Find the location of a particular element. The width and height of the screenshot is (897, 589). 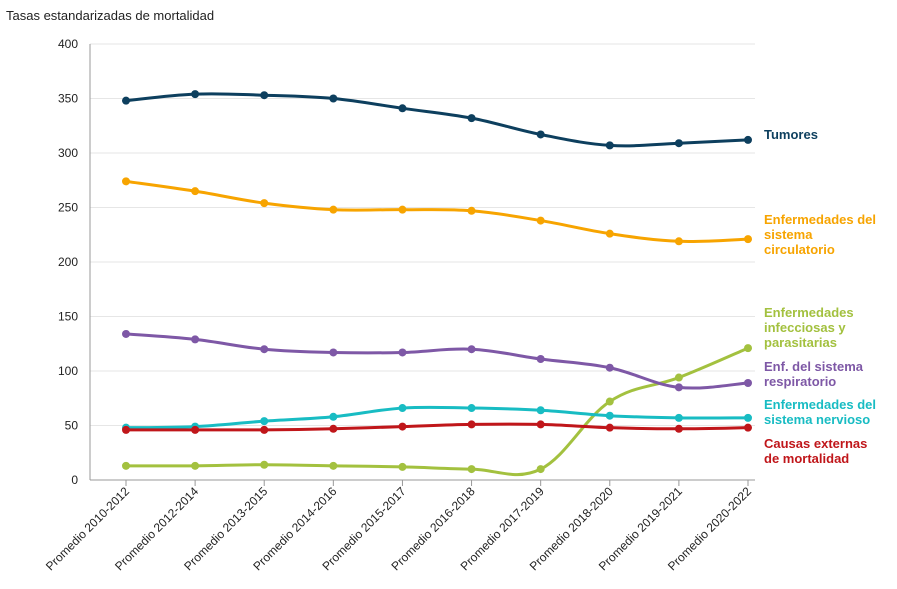

series-label-line: Causas externas is located at coordinates (815, 443).